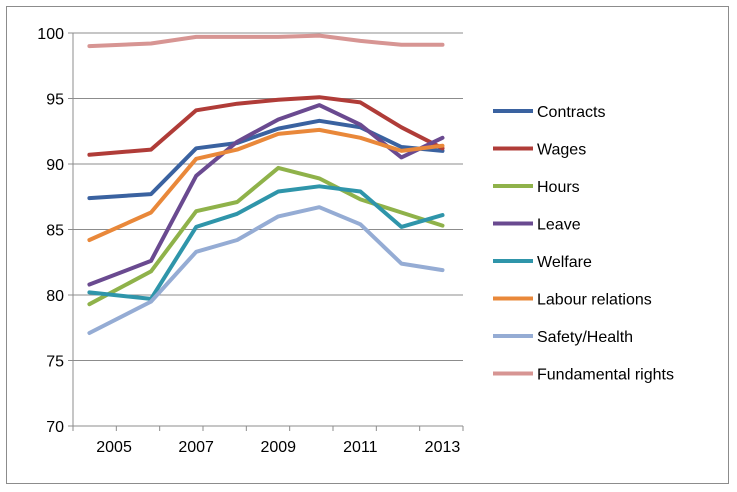 The width and height of the screenshot is (737, 492). I want to click on y-tick-label-100: 100, so click(50, 34).